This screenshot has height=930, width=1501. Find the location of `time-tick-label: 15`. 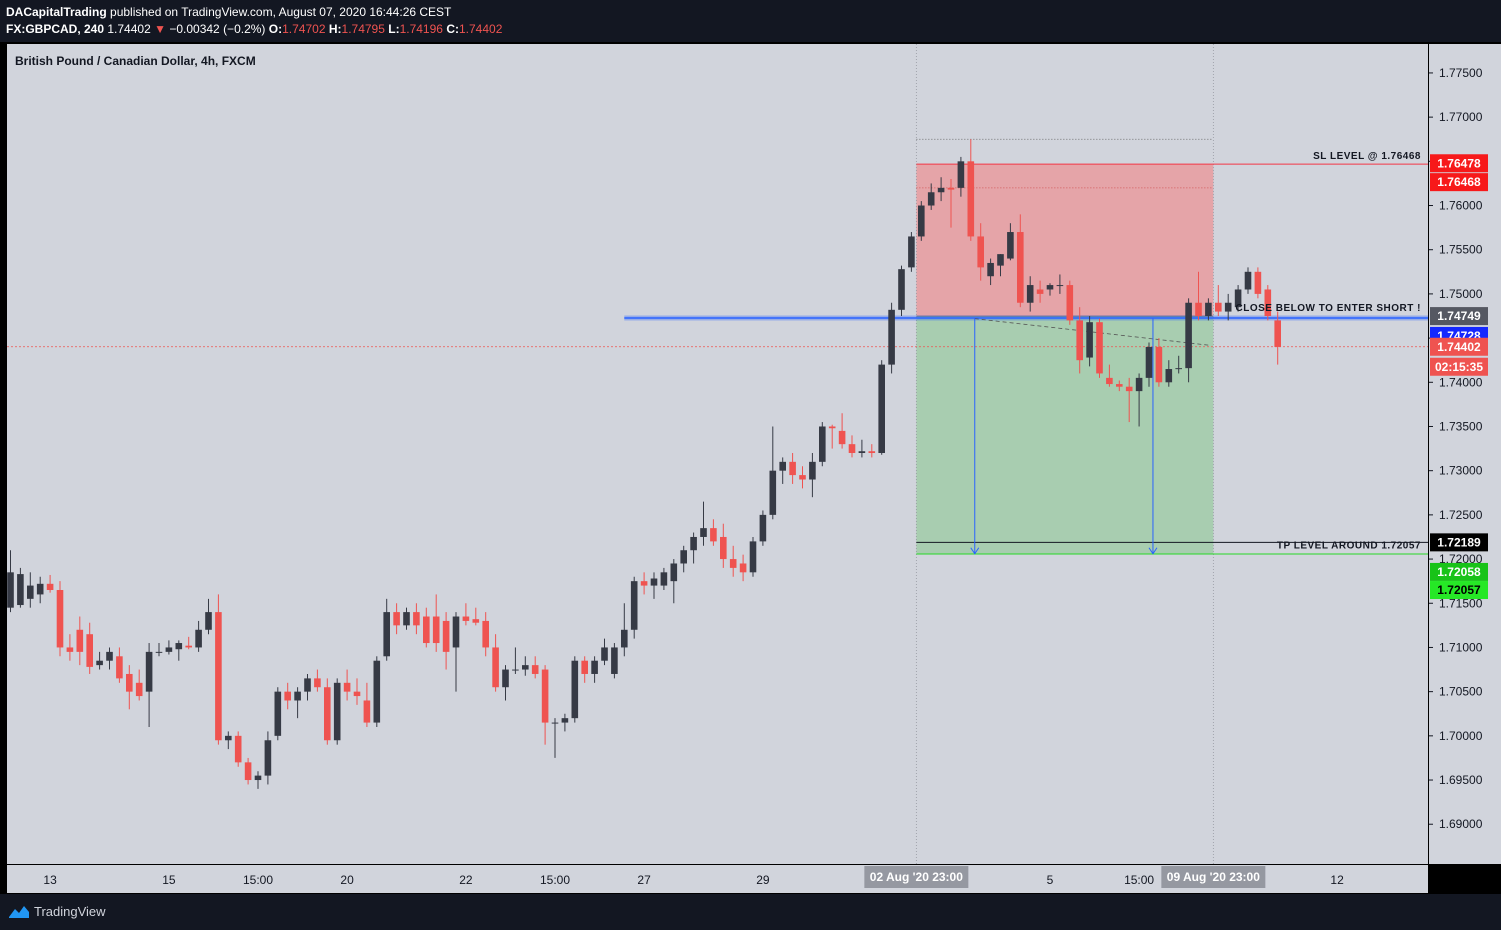

time-tick-label: 15 is located at coordinates (169, 880).